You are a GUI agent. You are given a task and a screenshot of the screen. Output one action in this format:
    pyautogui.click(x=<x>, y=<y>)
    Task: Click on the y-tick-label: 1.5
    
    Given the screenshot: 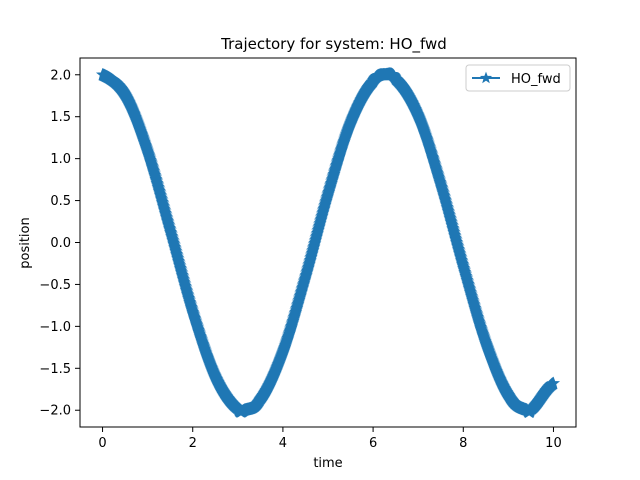 What is the action you would take?
    pyautogui.click(x=60, y=117)
    